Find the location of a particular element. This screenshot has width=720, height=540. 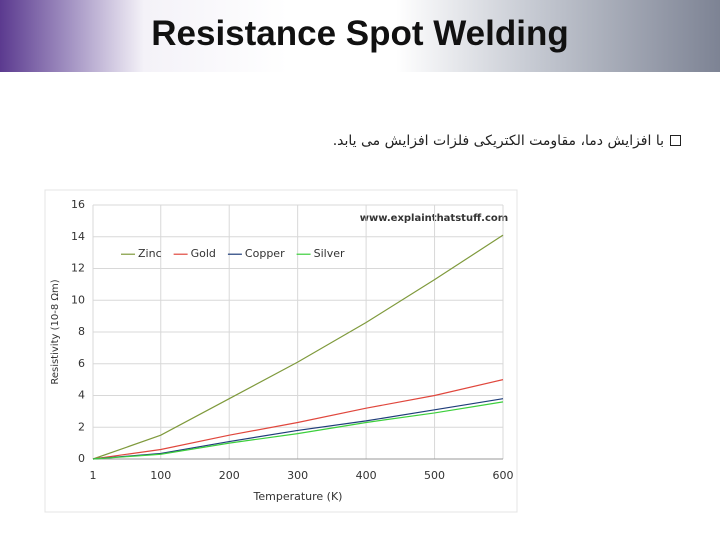

x-tick-label: 1 is located at coordinates (93, 475).